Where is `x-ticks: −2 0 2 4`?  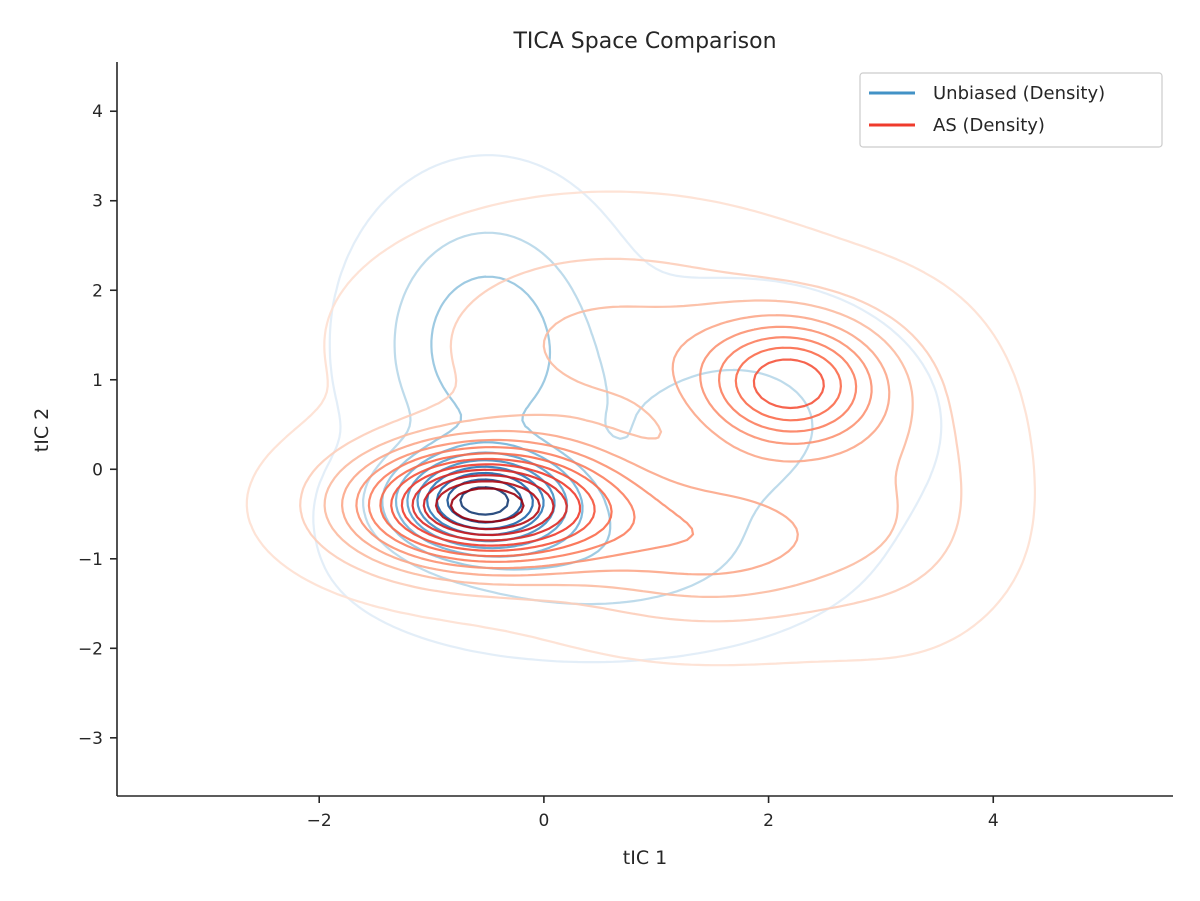 x-ticks: −2 0 2 4 is located at coordinates (653, 813).